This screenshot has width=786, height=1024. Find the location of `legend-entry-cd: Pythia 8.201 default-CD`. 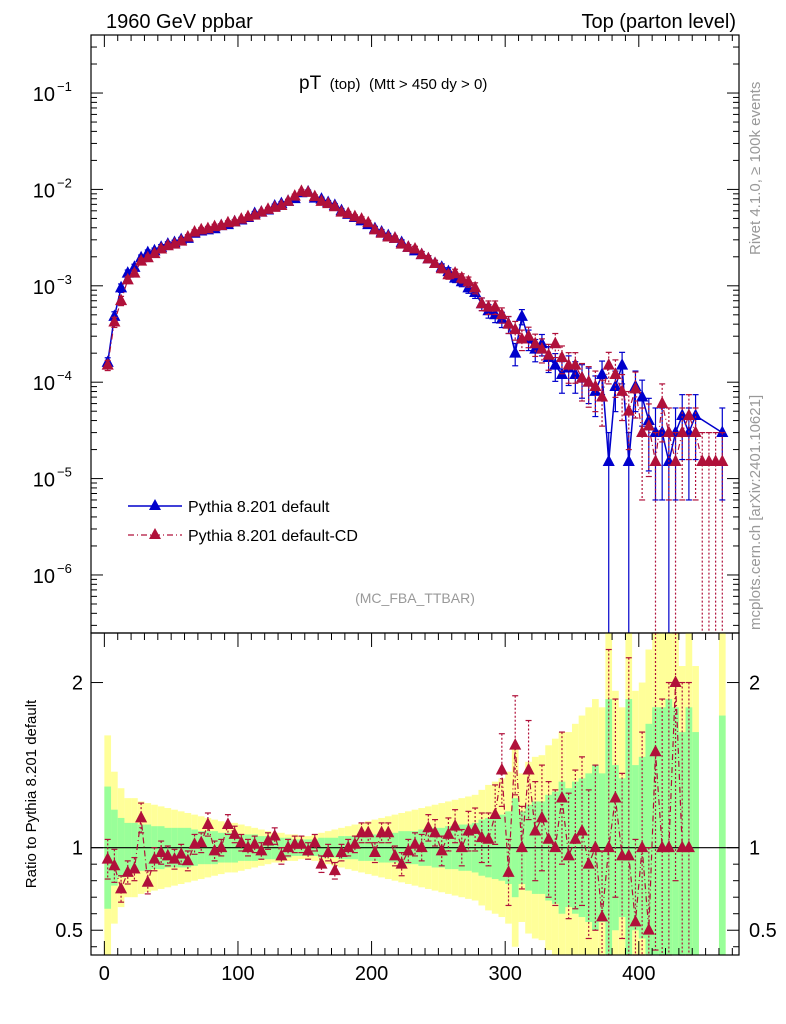

legend-entry-cd: Pythia 8.201 default-CD is located at coordinates (243, 536).